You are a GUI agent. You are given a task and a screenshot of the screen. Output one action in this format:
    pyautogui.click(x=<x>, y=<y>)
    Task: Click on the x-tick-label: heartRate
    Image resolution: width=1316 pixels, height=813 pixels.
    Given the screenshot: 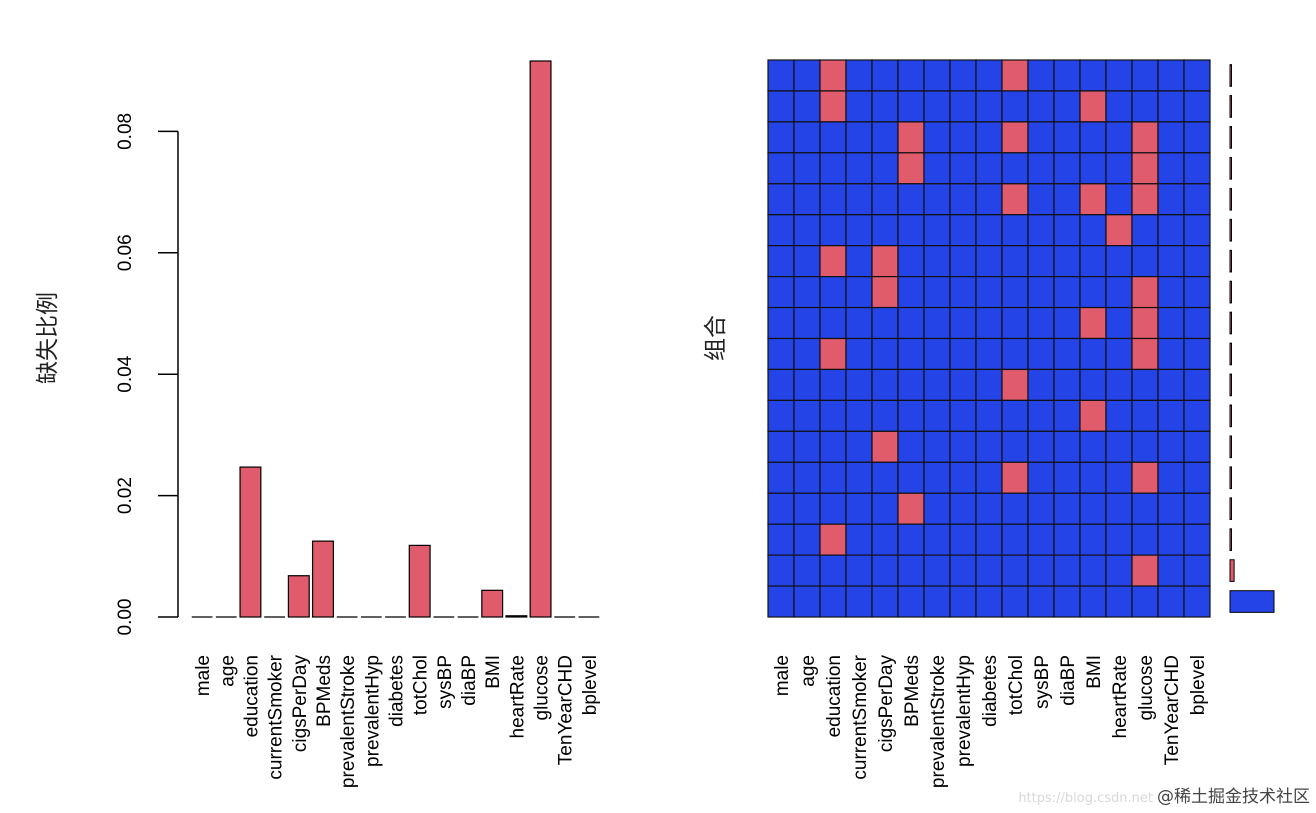 What is the action you would take?
    pyautogui.click(x=517, y=696)
    